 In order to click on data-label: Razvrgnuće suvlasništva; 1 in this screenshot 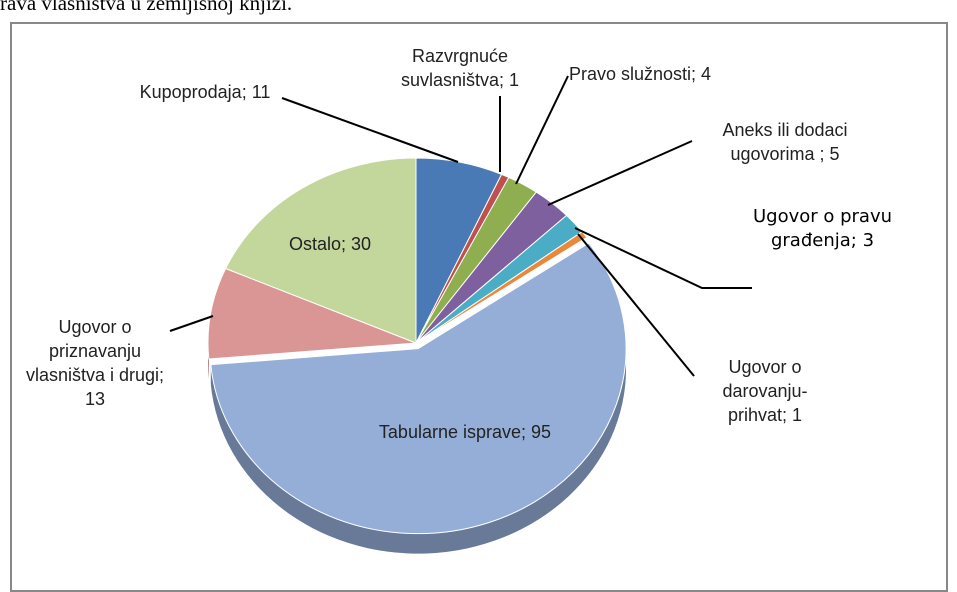, I will do `click(460, 68)`.